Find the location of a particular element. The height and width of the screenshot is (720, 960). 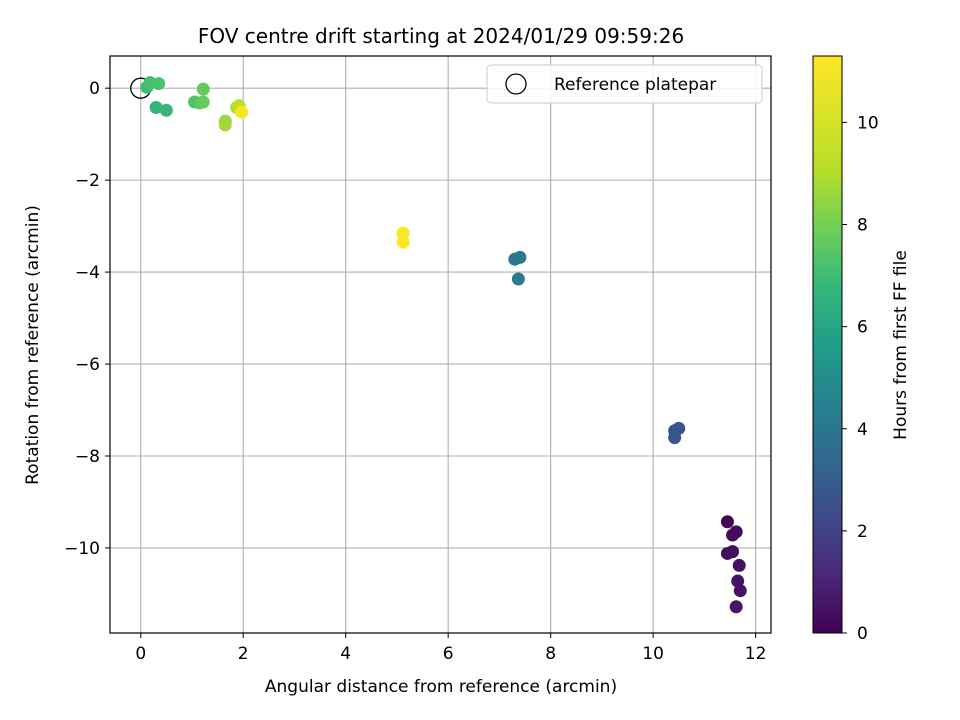

y-tick-label: −10 is located at coordinates (82, 549).